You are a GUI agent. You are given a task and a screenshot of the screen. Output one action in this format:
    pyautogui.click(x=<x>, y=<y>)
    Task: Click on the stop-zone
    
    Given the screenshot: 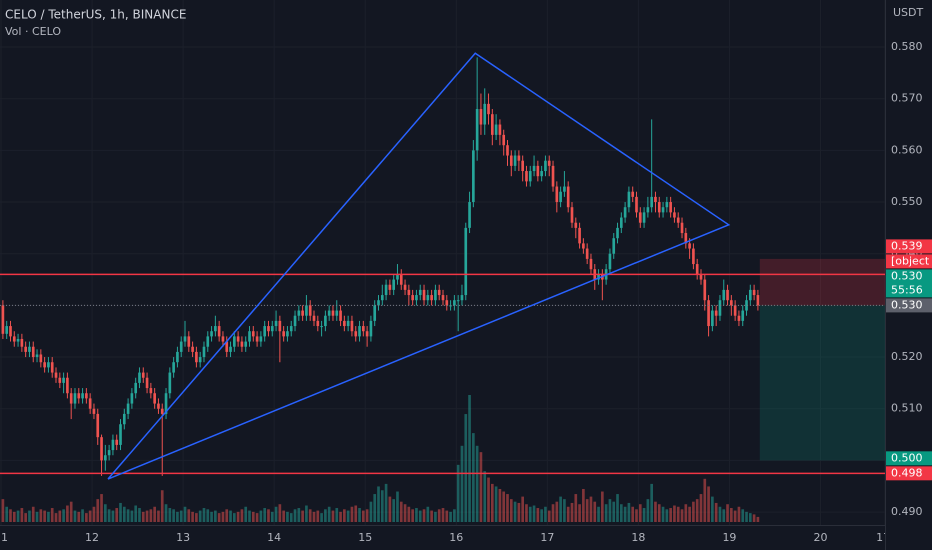 What is the action you would take?
    pyautogui.click(x=822, y=282)
    